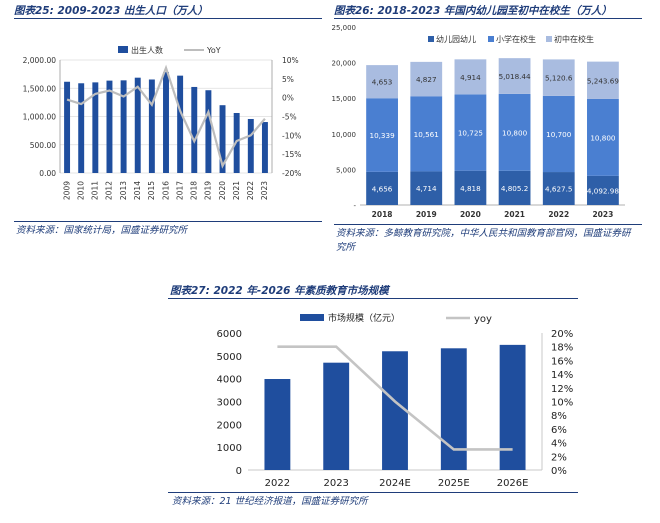 The image size is (660, 523). What do you see at coordinates (559, 471) in the screenshot?
I see `chart27-right-tick: 0%` at bounding box center [559, 471].